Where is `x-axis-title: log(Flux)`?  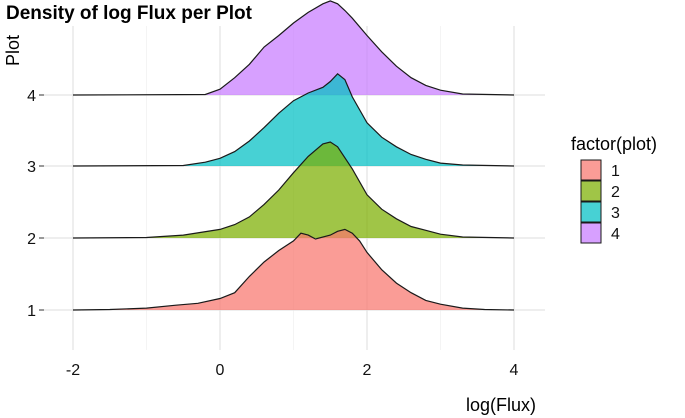
x-axis-title: log(Flux) is located at coordinates (501, 405).